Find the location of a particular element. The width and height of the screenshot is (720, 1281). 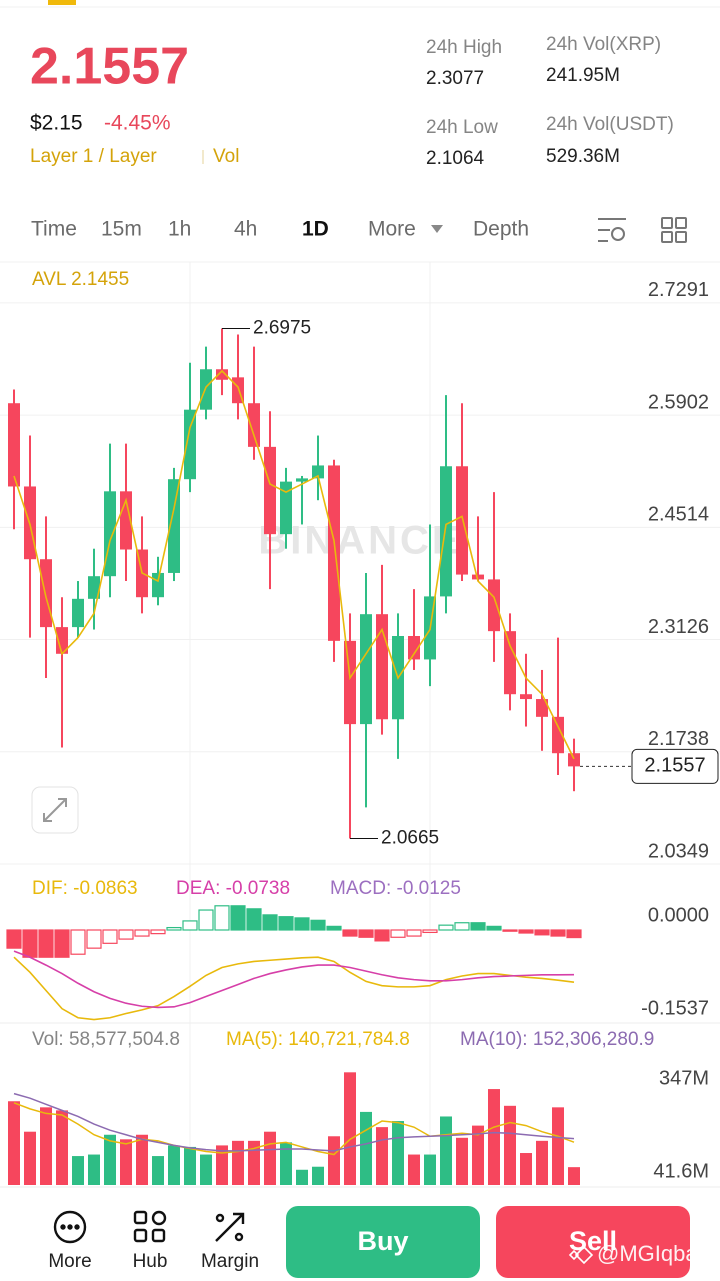

tab: 15m is located at coordinates (121, 229).